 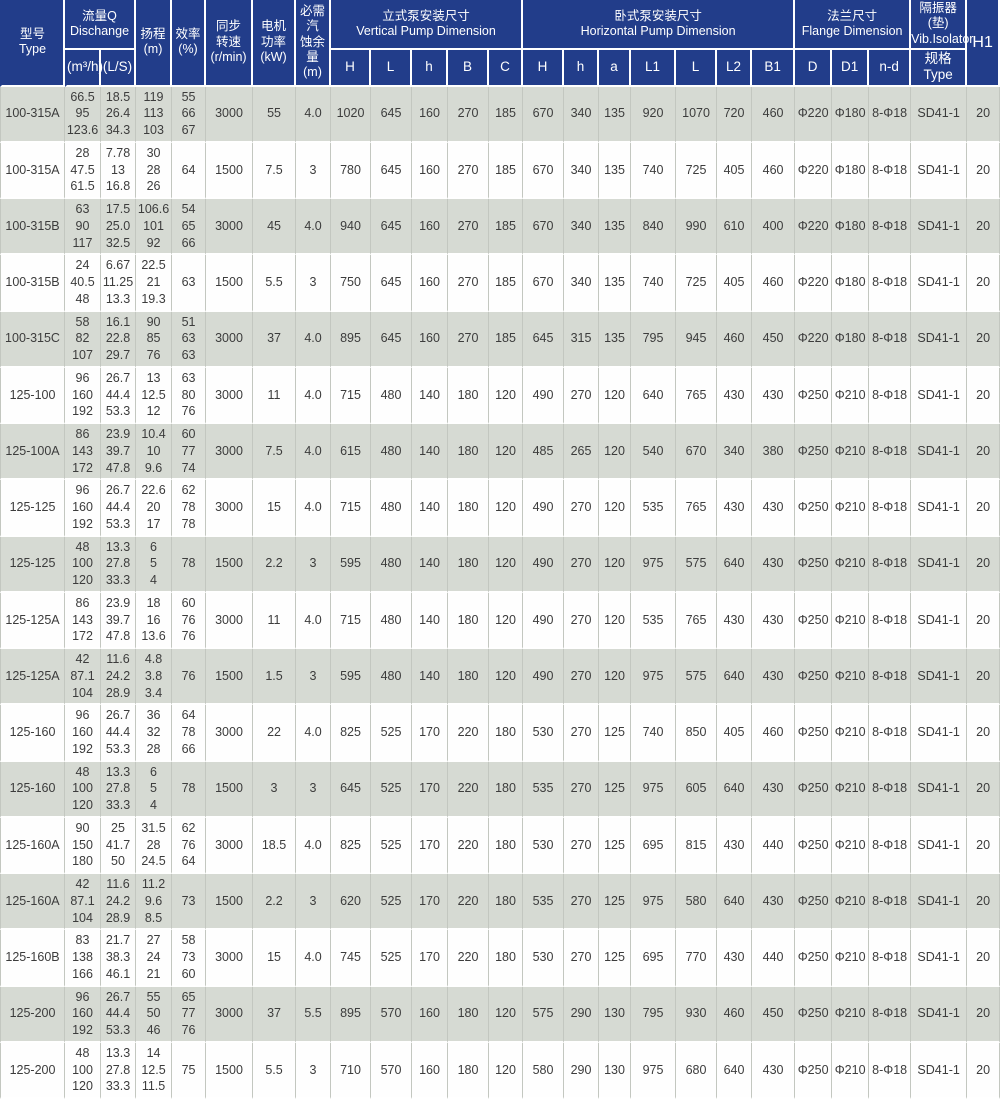 I want to click on cell: 106.6 101 92, so click(x=154, y=227).